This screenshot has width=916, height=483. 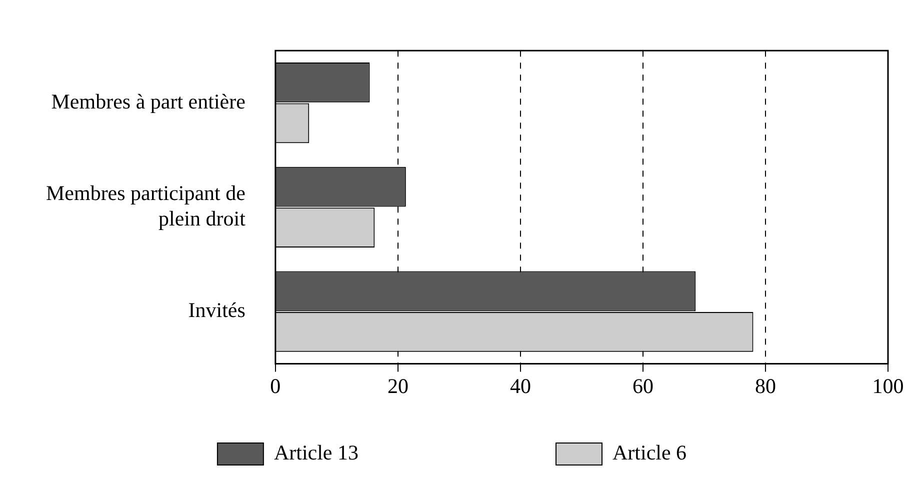 I want to click on legend-label: Article 13, so click(x=395, y=452).